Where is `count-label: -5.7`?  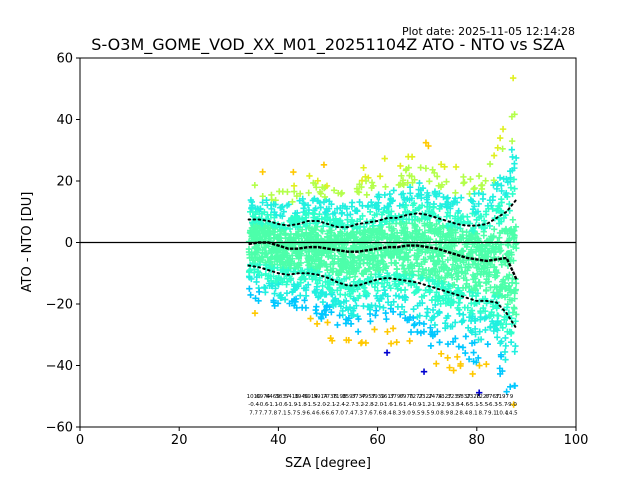
count-label: -5.7 is located at coordinates (502, 405).